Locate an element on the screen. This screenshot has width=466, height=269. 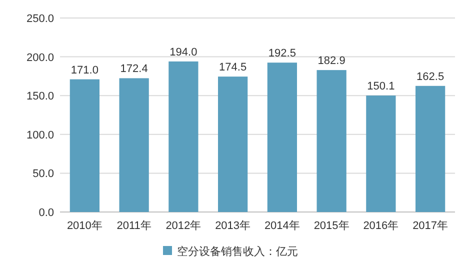
data-label: 182.9 is located at coordinates (332, 61).